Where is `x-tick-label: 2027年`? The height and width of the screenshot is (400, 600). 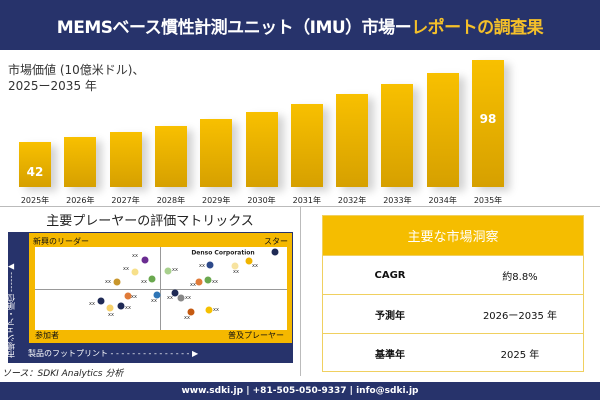 x-tick-label: 2027年 is located at coordinates (125, 200).